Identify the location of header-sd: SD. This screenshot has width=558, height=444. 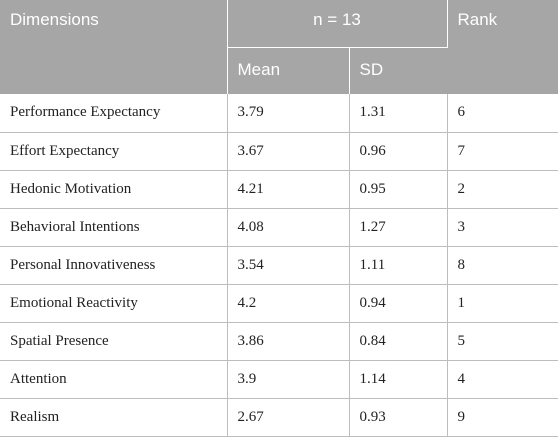
(398, 70).